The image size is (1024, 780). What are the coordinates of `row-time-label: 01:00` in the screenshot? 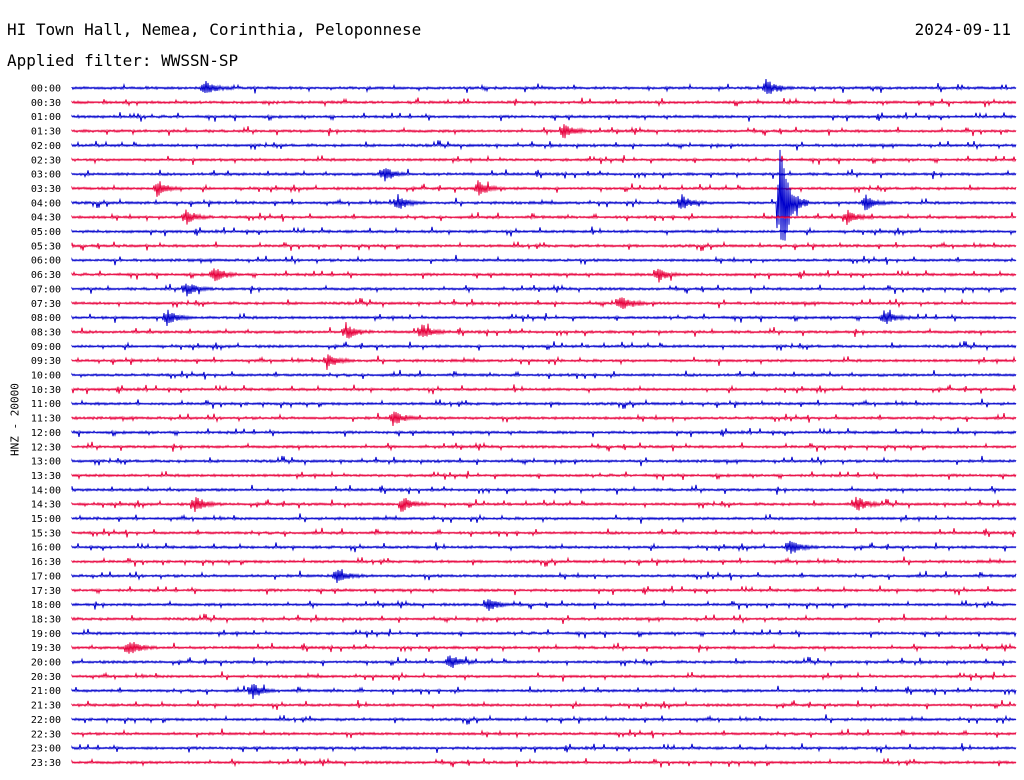 It's located at (46, 117).